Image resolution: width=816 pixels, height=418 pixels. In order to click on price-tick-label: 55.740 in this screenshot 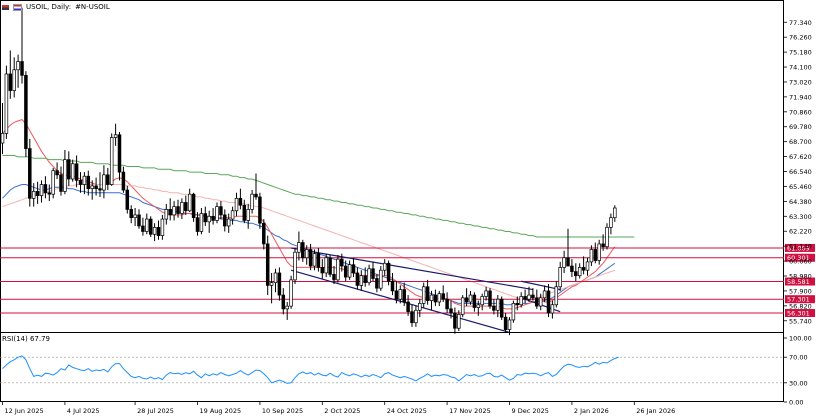, I will do `click(800, 321)`.